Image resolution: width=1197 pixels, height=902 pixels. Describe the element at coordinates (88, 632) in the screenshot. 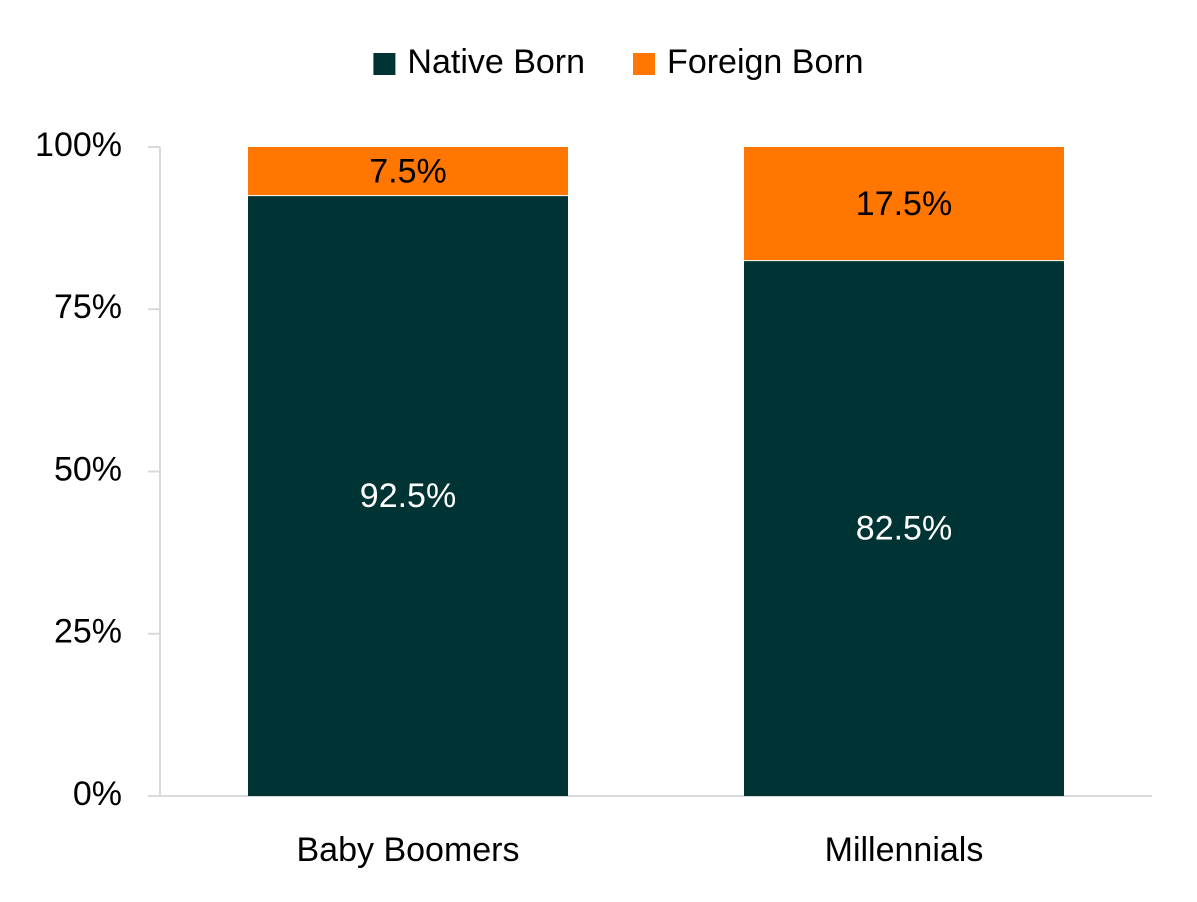

I see `y-tick-label: 25%` at that location.